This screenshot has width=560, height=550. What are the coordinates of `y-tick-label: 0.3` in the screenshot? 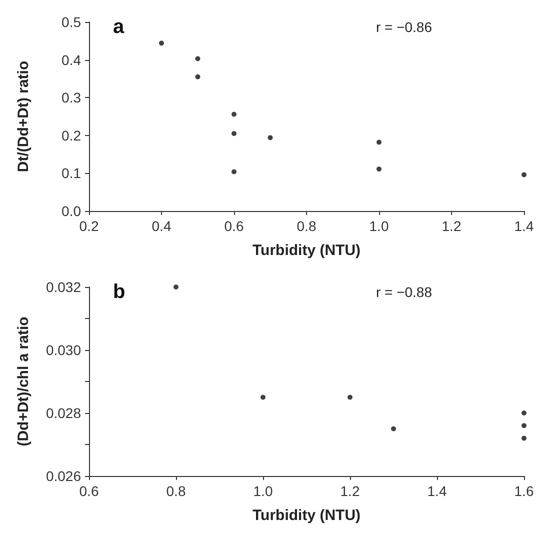 It's located at (72, 98).